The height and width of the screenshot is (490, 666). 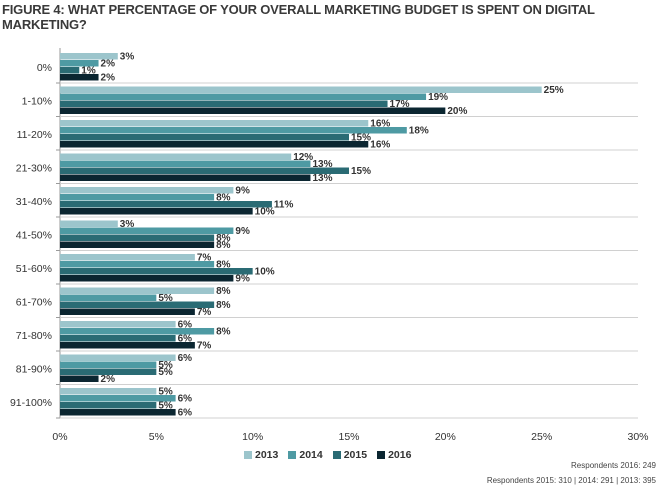 I want to click on data-label-2013: 5%, so click(x=165, y=392).